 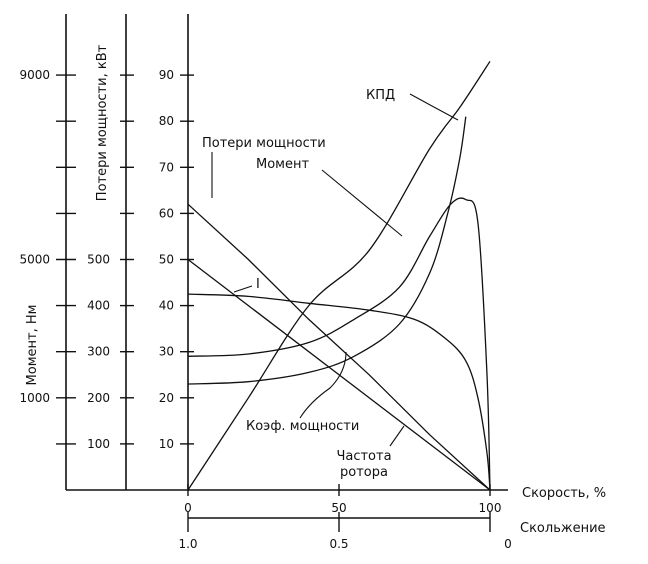 I want to click on power-loss-axis-title: Потери мощности, кВт, so click(x=102, y=122).